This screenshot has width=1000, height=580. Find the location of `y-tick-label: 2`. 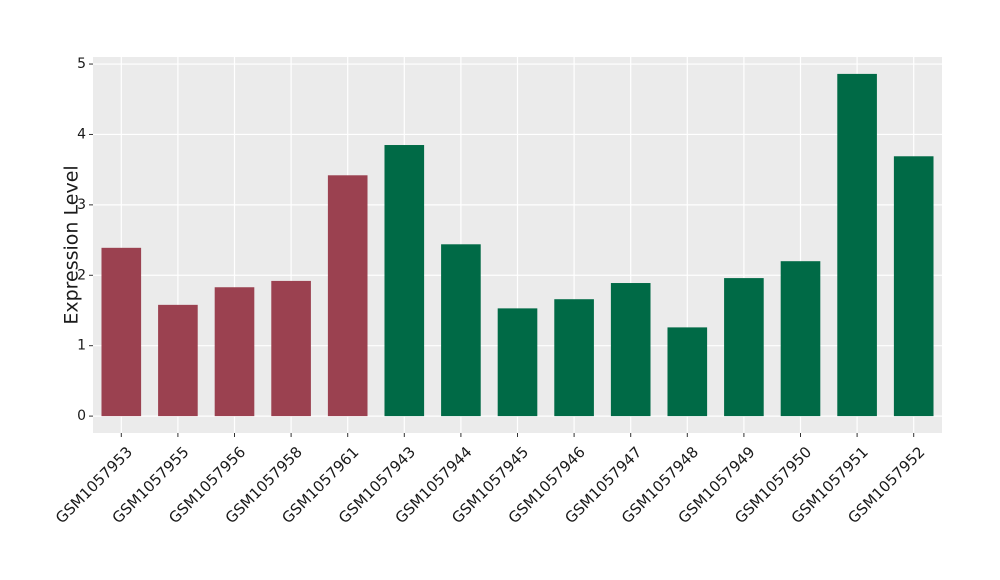

y-tick-label: 2 is located at coordinates (81, 275).